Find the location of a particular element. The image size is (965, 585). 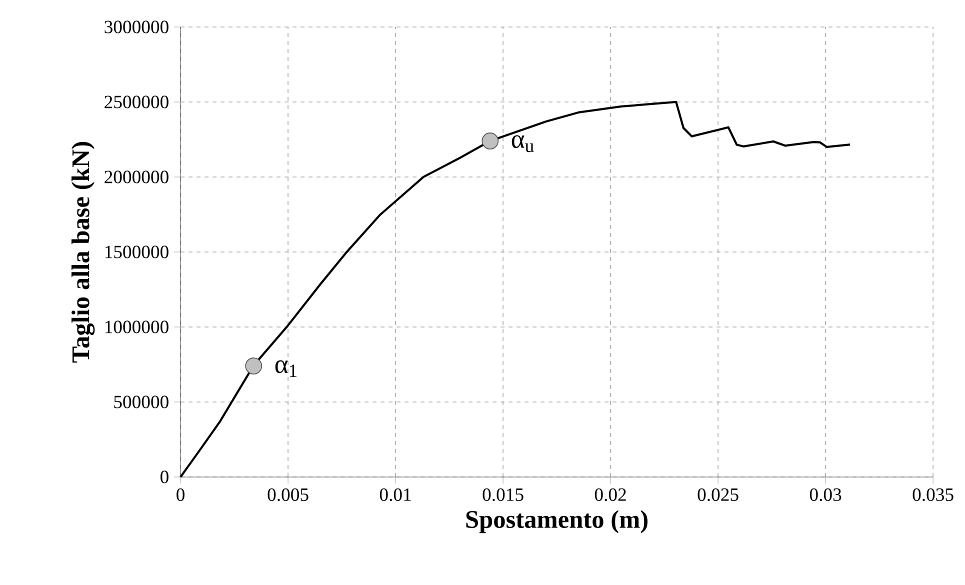

x-tick-label: 0.03 is located at coordinates (826, 495).